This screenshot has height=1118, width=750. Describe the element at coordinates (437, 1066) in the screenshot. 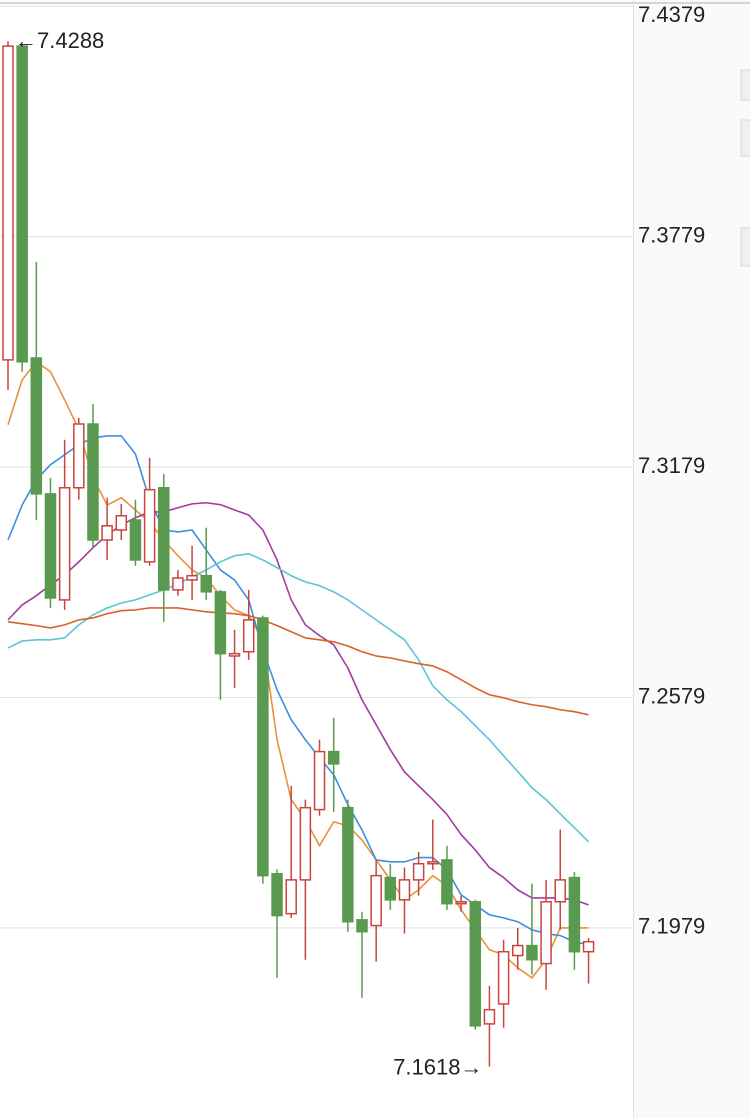

I see `extreme-annotation: 7.1618→` at that location.